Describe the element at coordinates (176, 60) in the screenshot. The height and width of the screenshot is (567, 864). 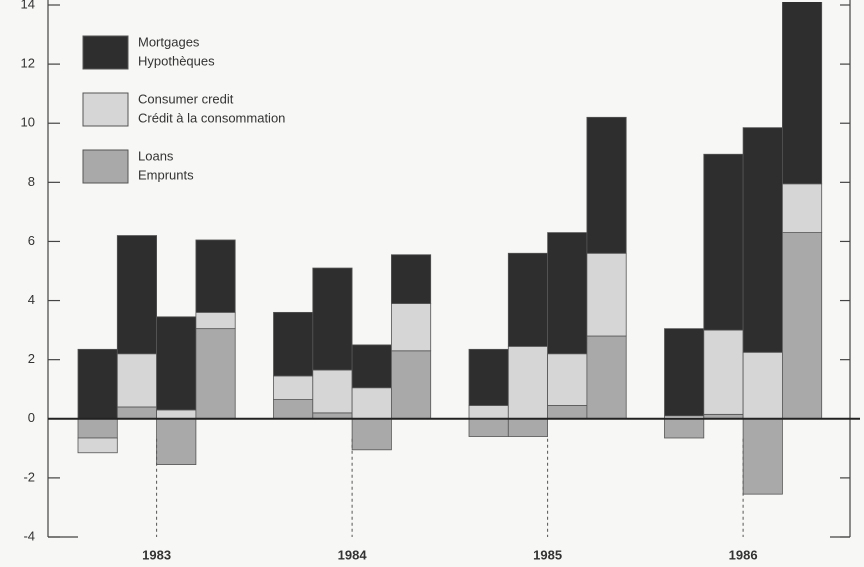
I see `legend-label-fr: Hypothèques` at that location.